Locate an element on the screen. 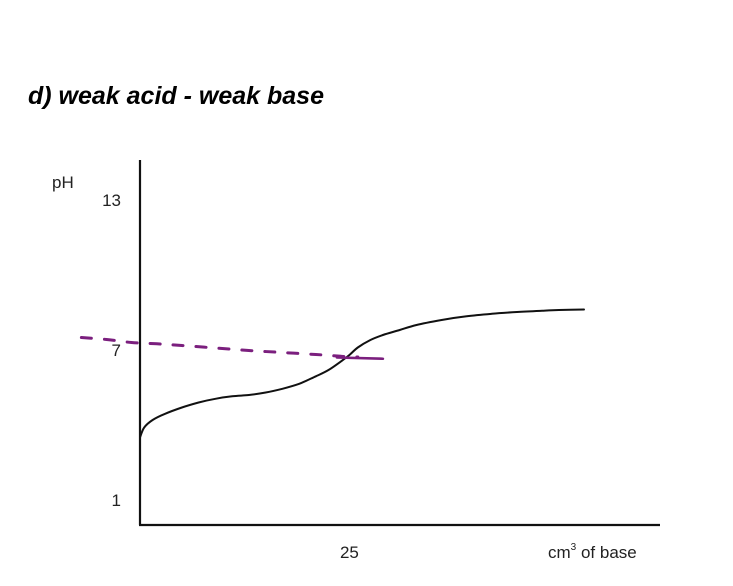 This screenshot has width=733, height=586. x-axis-label-suffix: of base is located at coordinates (606, 552).